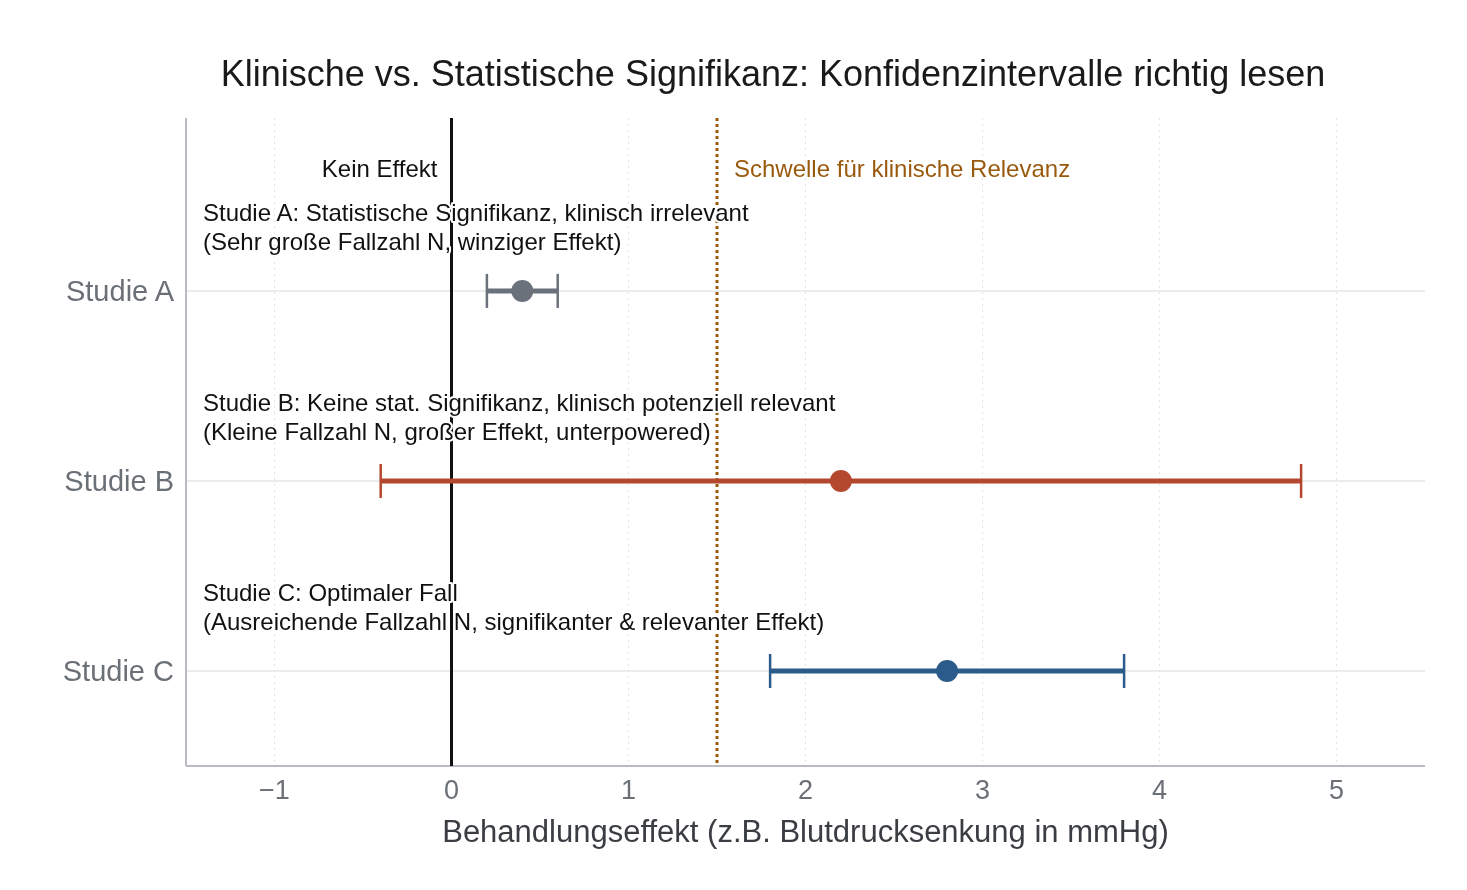  Describe the element at coordinates (451, 790) in the screenshot. I see `x-tick-label: 0` at that location.